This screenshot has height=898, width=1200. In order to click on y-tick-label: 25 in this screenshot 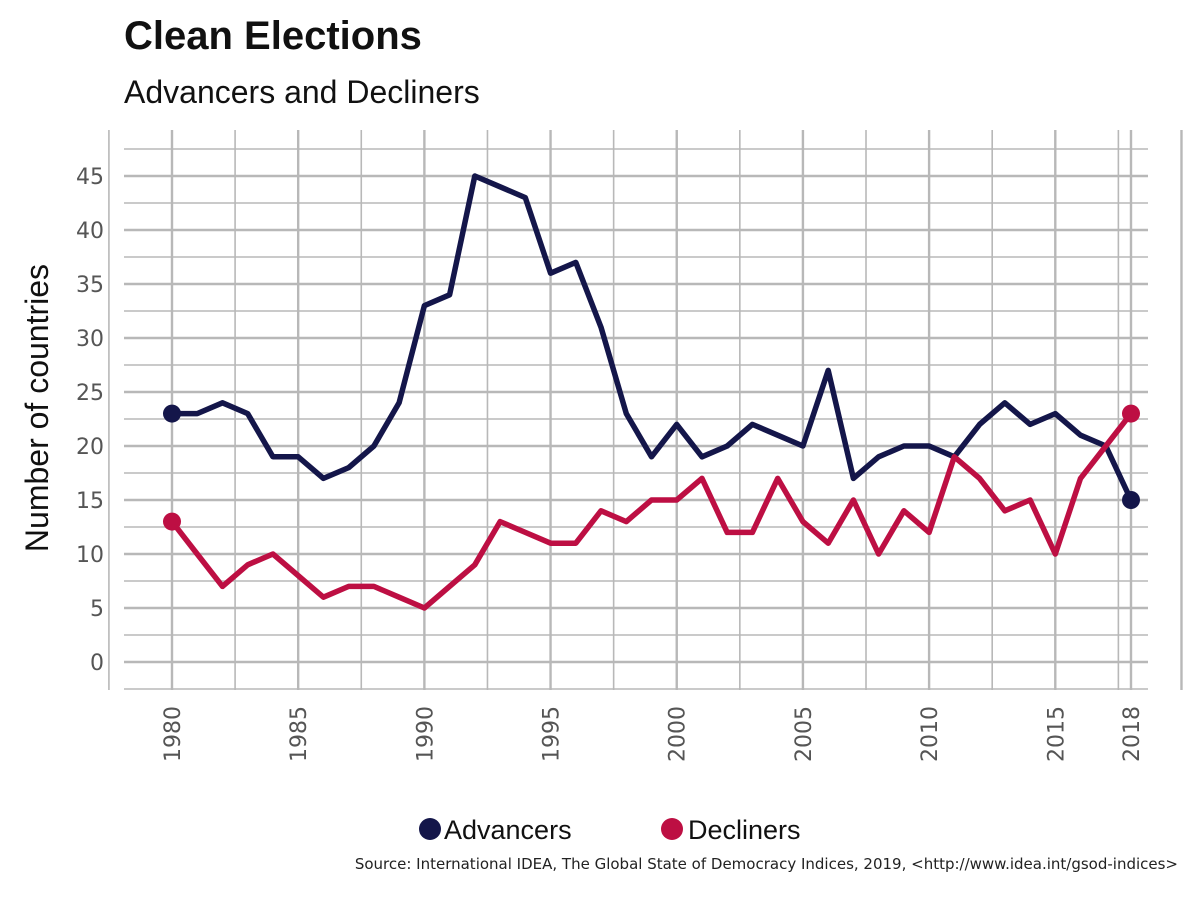, I will do `click(90, 393)`.